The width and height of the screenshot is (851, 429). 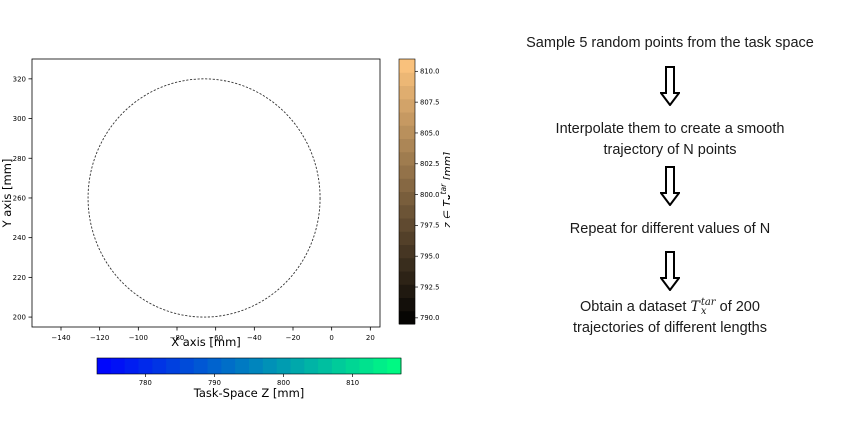 I want to click on step-suffix: of 200, so click(x=739, y=307).